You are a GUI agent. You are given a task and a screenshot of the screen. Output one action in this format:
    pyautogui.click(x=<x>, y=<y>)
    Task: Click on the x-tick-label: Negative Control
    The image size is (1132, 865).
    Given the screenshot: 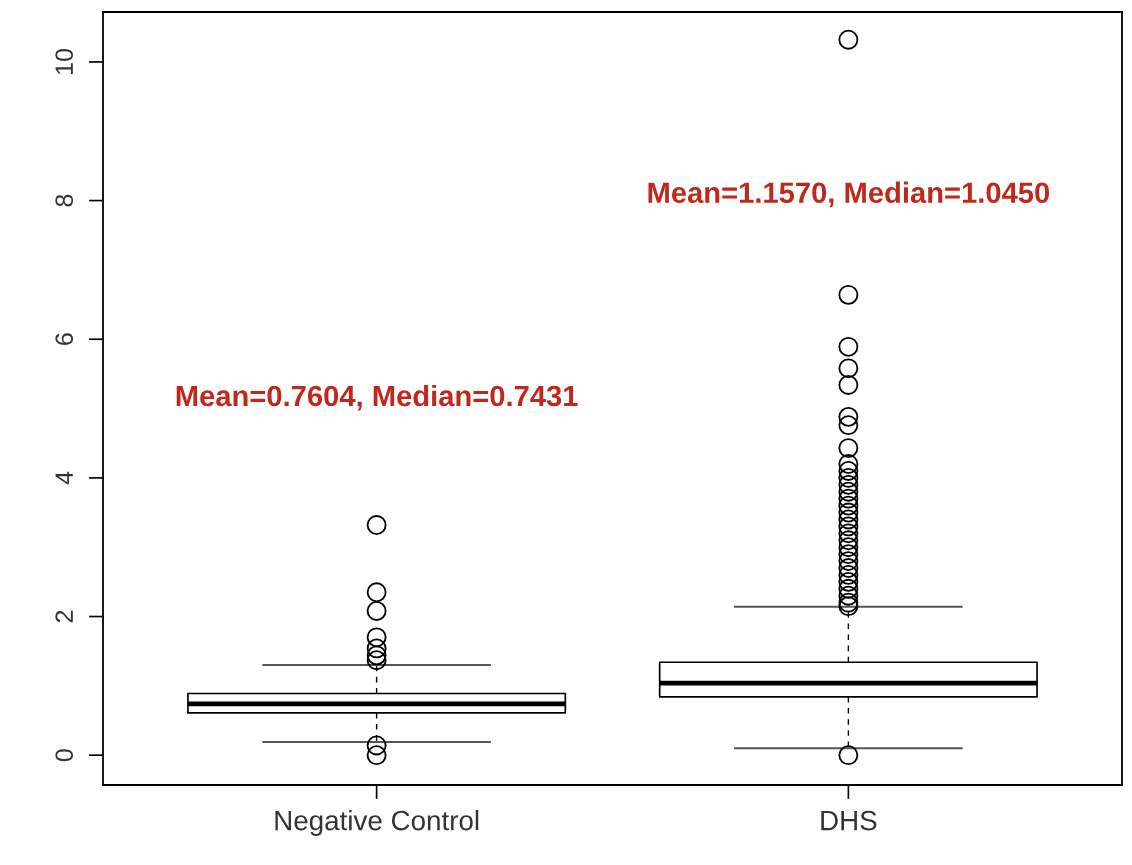 What is the action you would take?
    pyautogui.click(x=377, y=823)
    